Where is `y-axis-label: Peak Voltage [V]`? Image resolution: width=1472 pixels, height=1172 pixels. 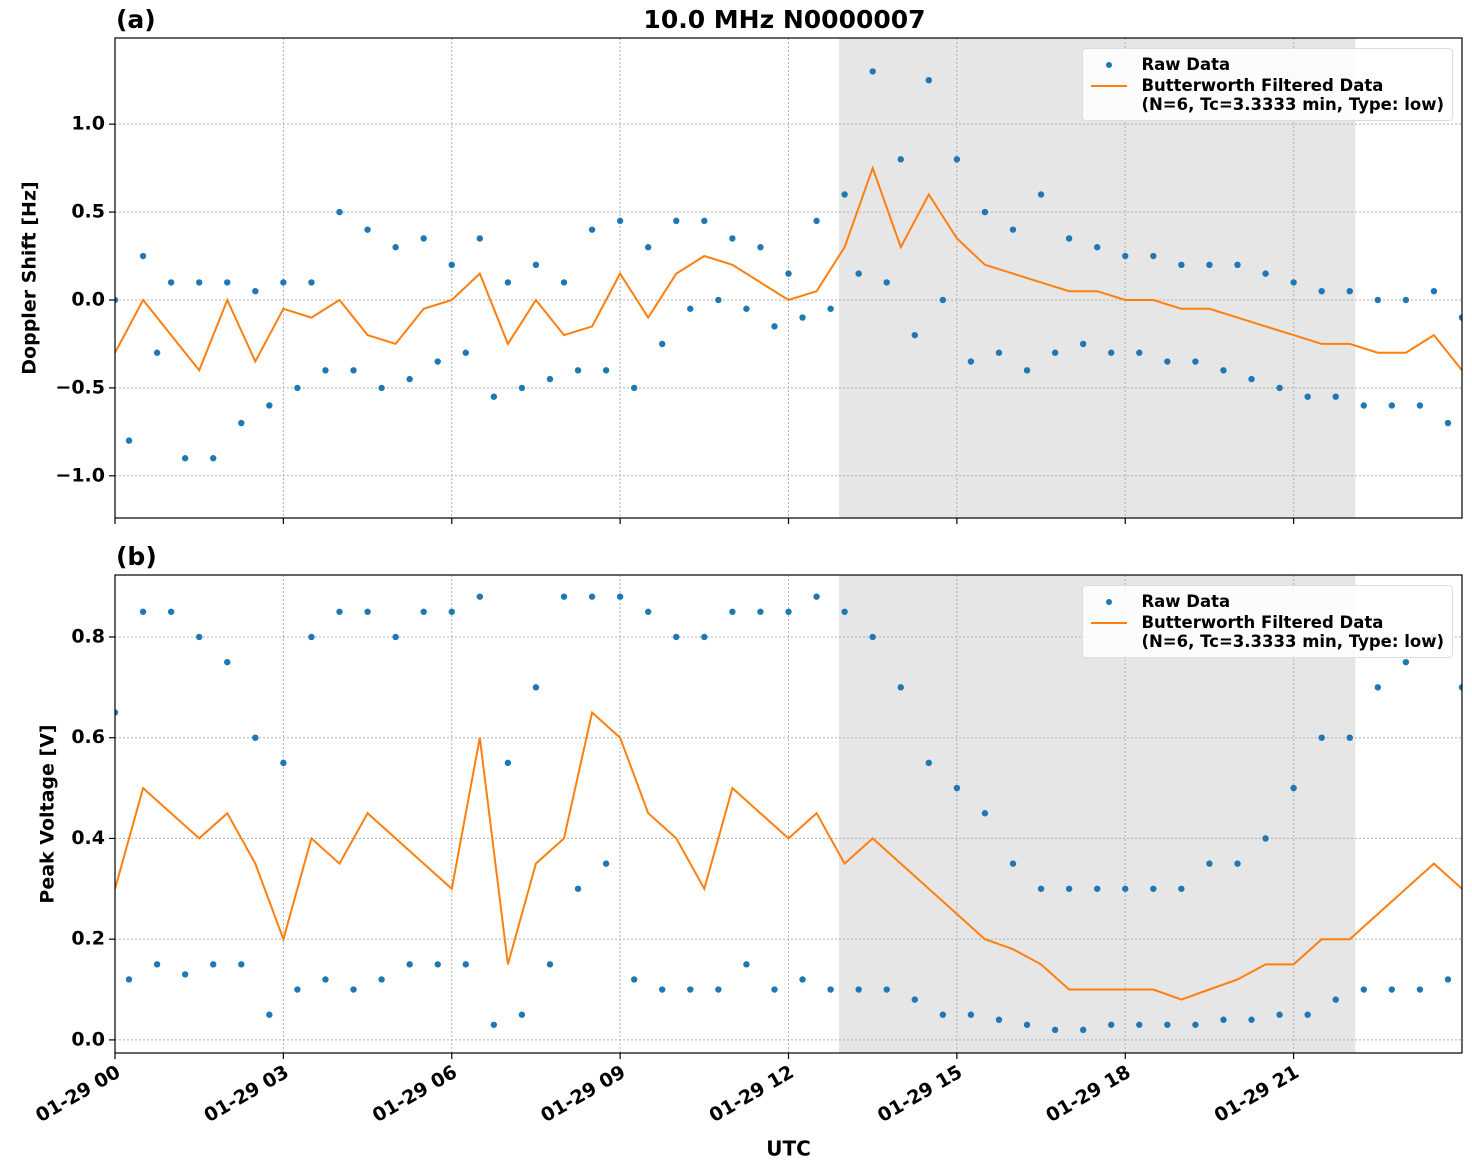 y-axis-label: Peak Voltage [V] is located at coordinates (48, 813).